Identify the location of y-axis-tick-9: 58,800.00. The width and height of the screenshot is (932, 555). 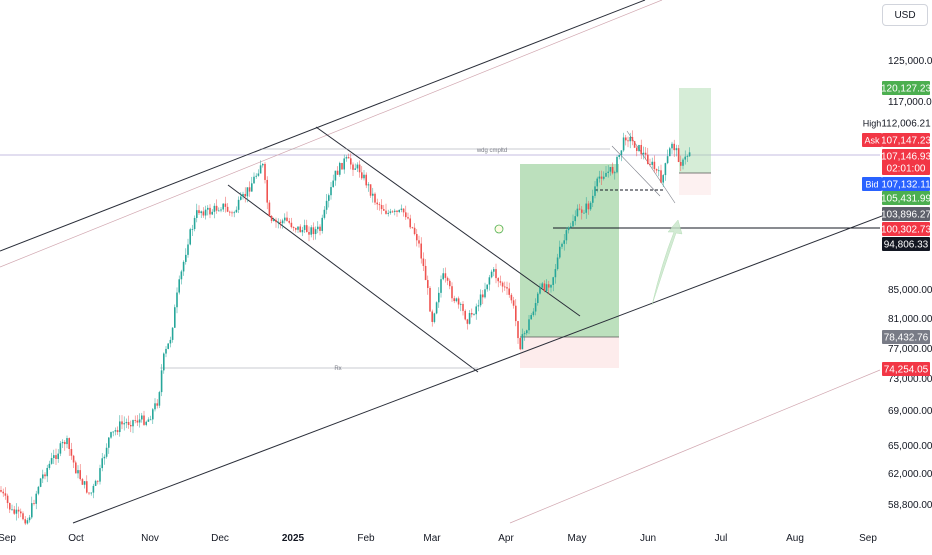
(910, 505).